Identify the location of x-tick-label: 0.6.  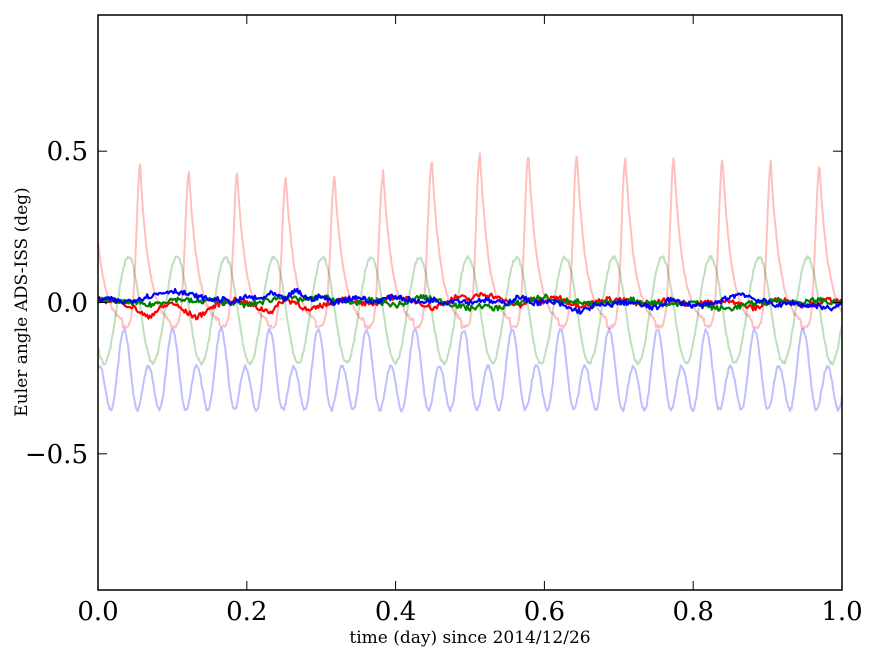
(544, 612).